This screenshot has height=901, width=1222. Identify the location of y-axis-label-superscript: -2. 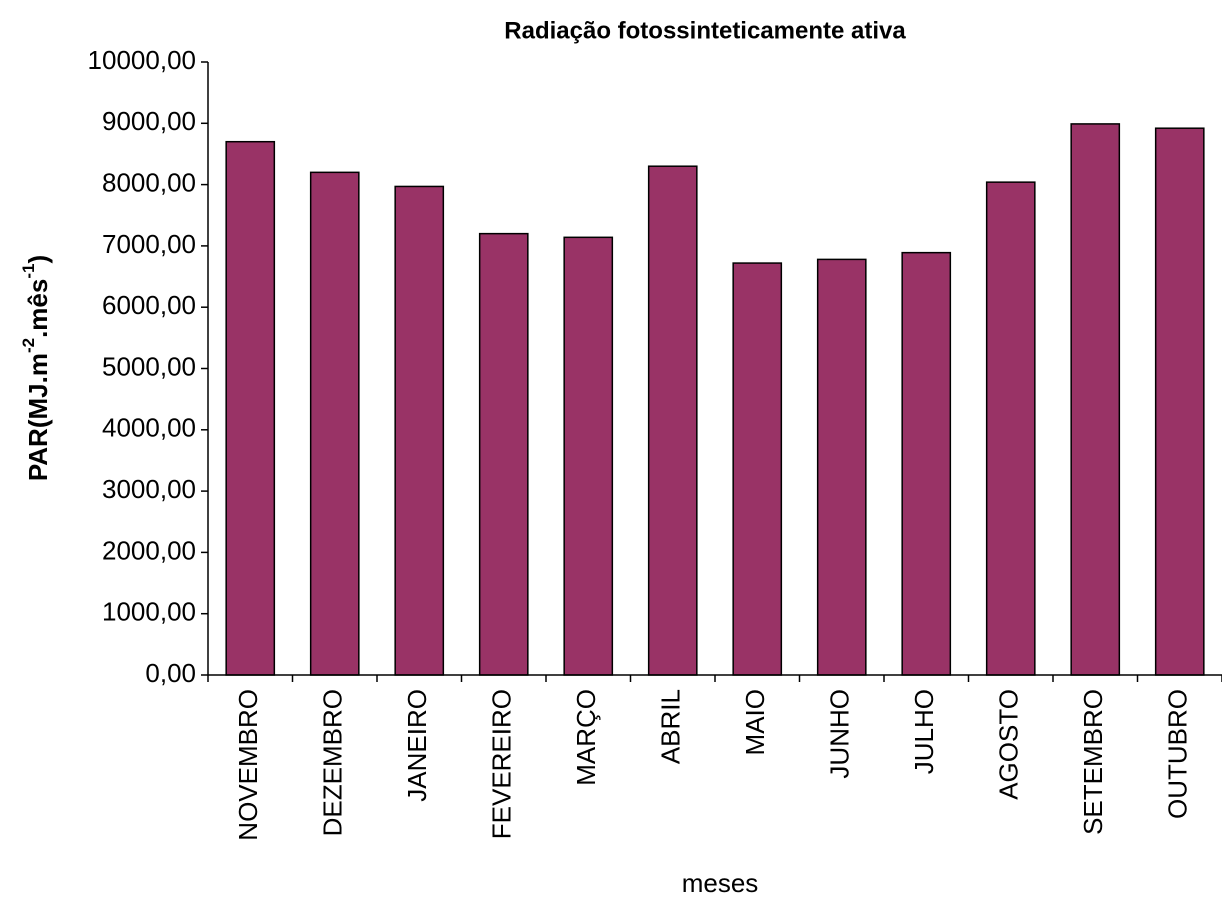
(28, 345).